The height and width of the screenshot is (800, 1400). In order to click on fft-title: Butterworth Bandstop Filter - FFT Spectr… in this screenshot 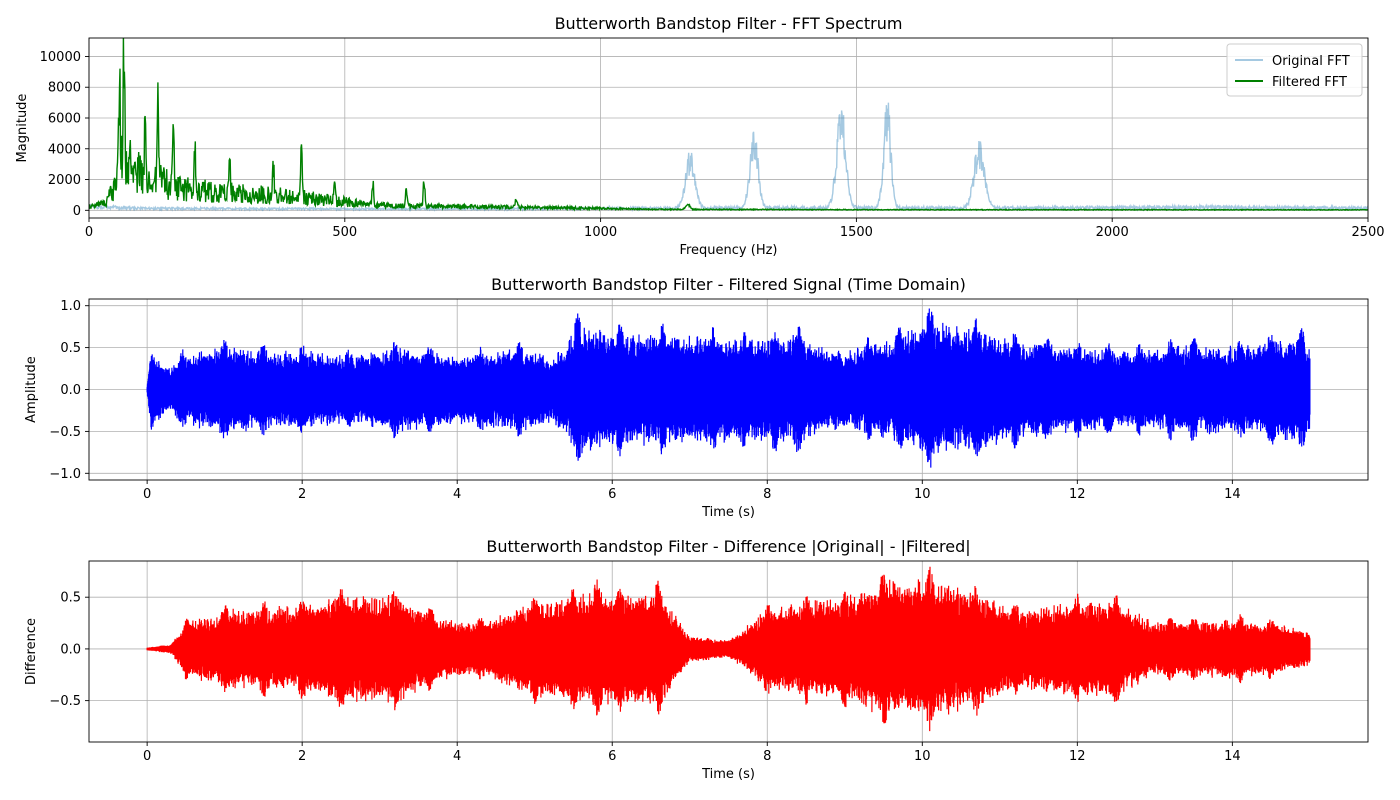, I will do `click(729, 23)`.